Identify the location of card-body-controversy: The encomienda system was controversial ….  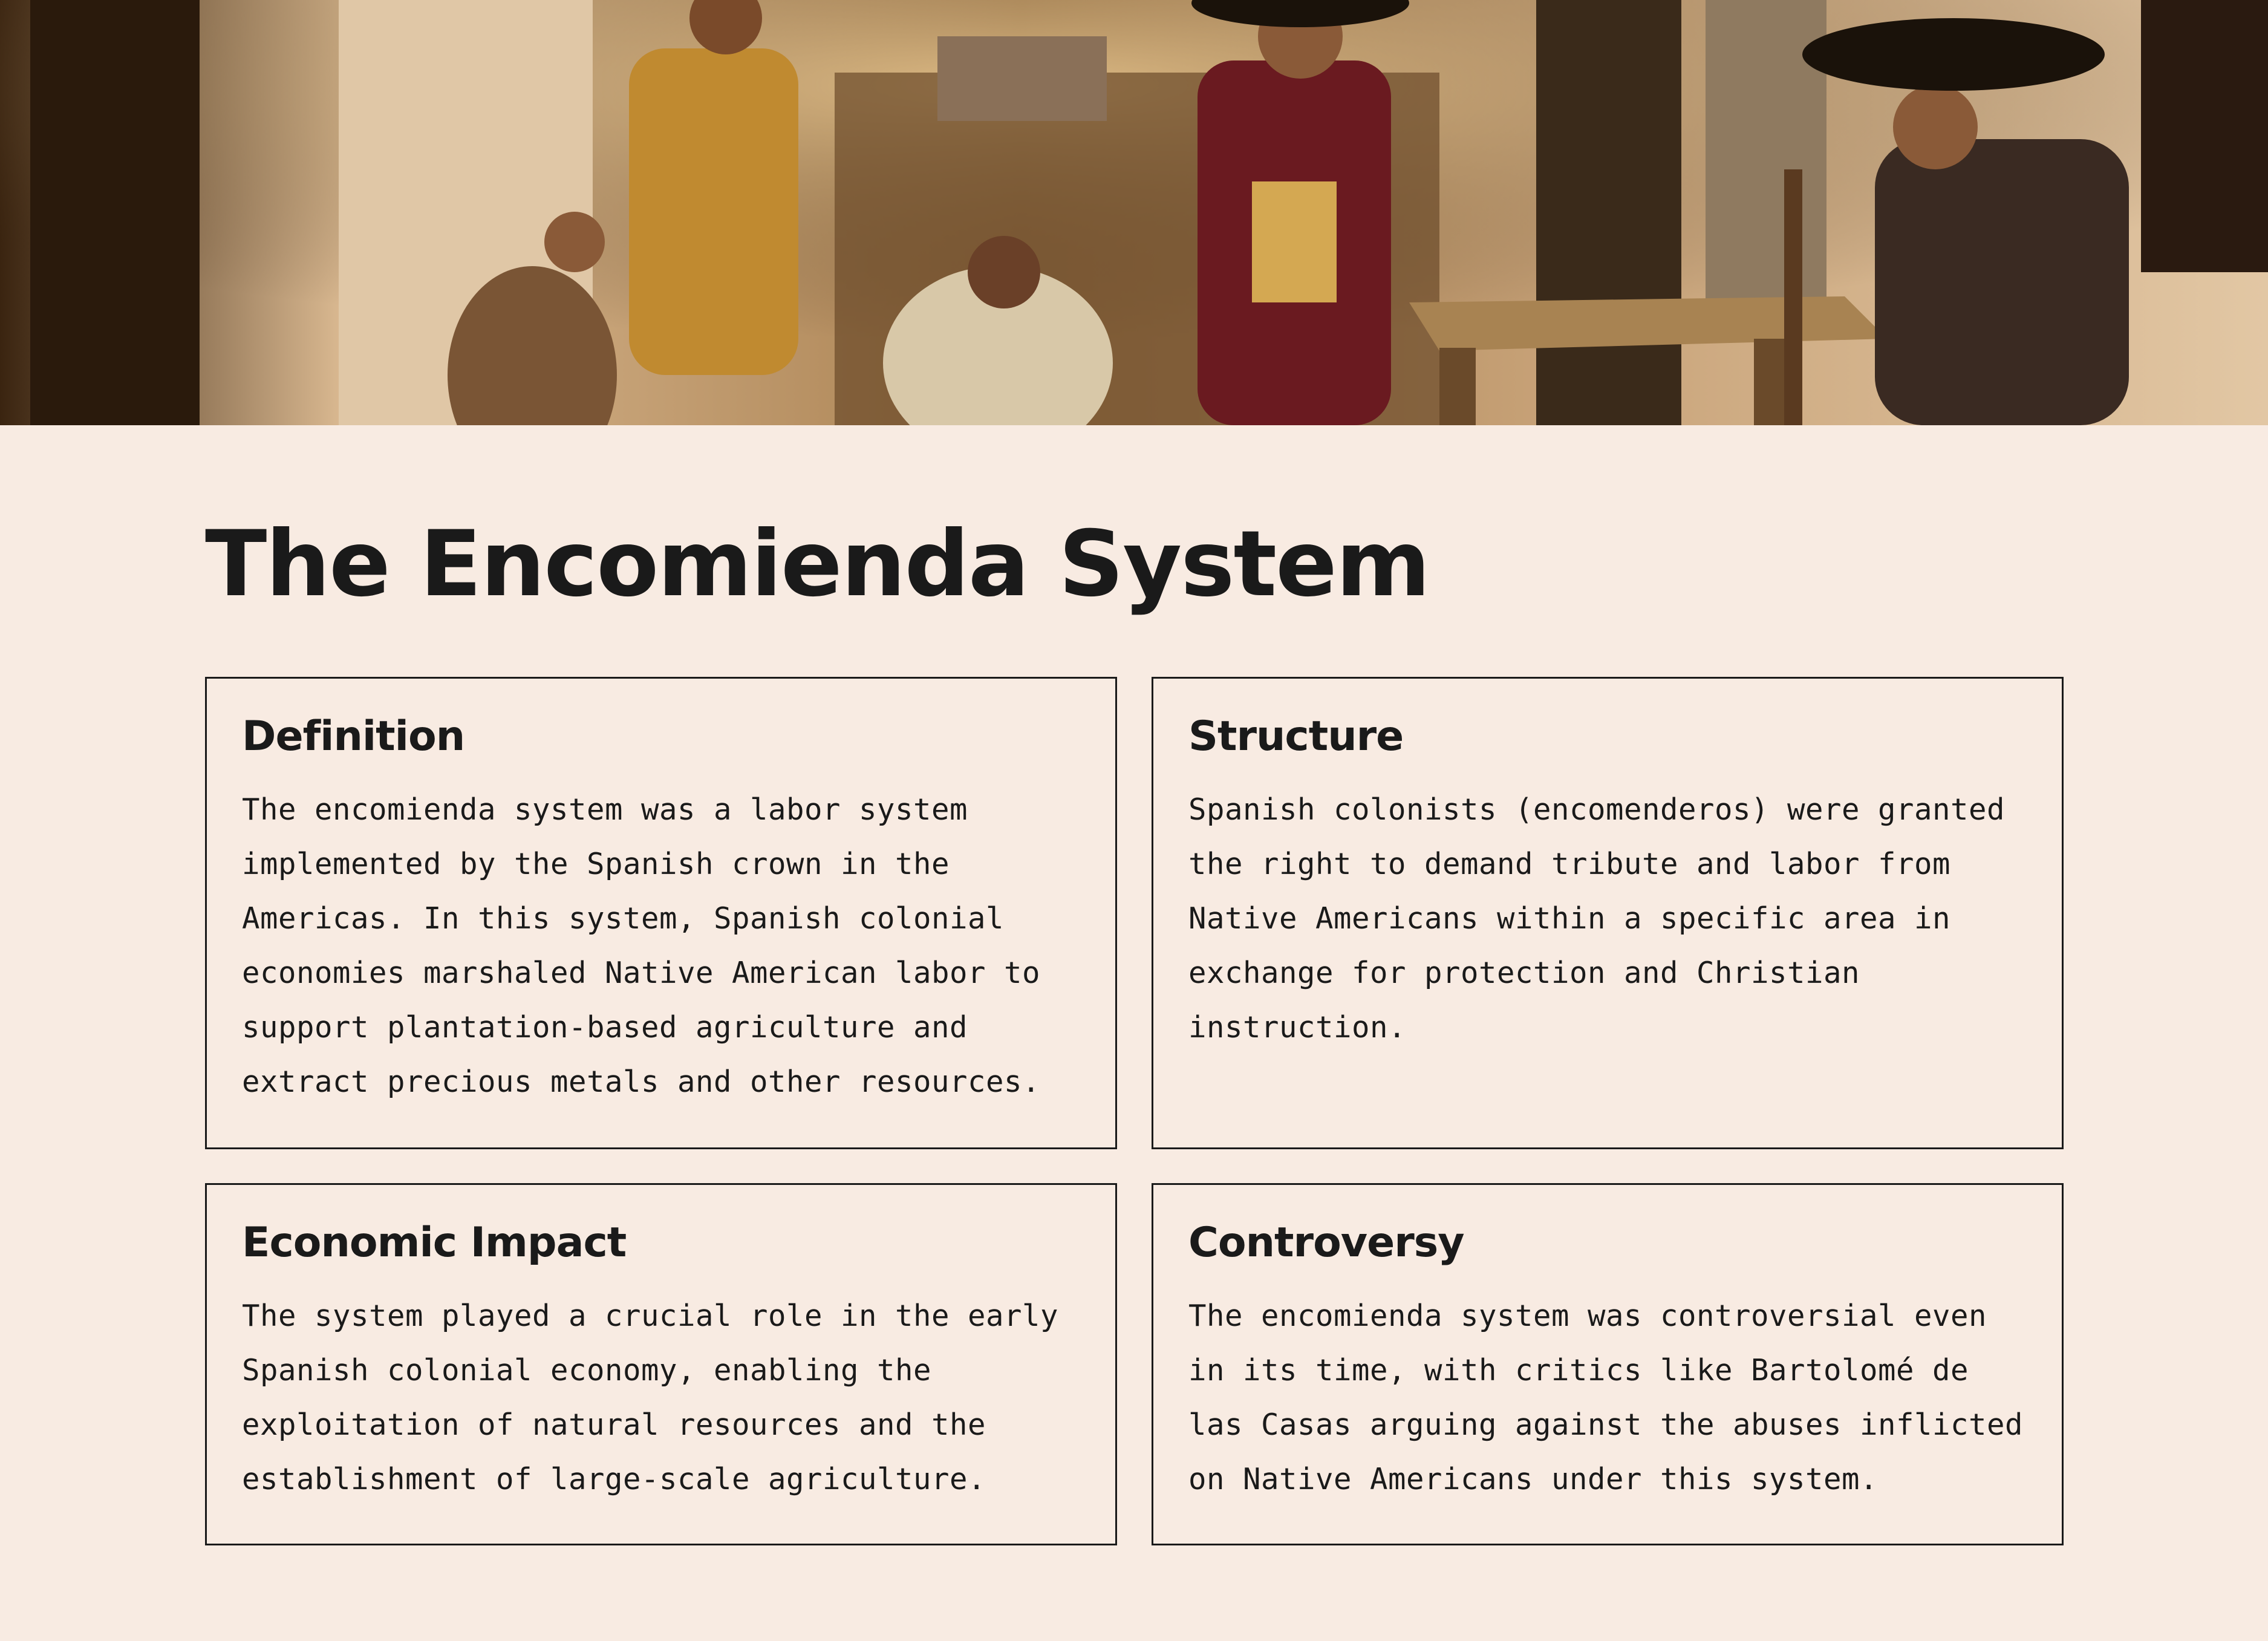
(1606, 1397).